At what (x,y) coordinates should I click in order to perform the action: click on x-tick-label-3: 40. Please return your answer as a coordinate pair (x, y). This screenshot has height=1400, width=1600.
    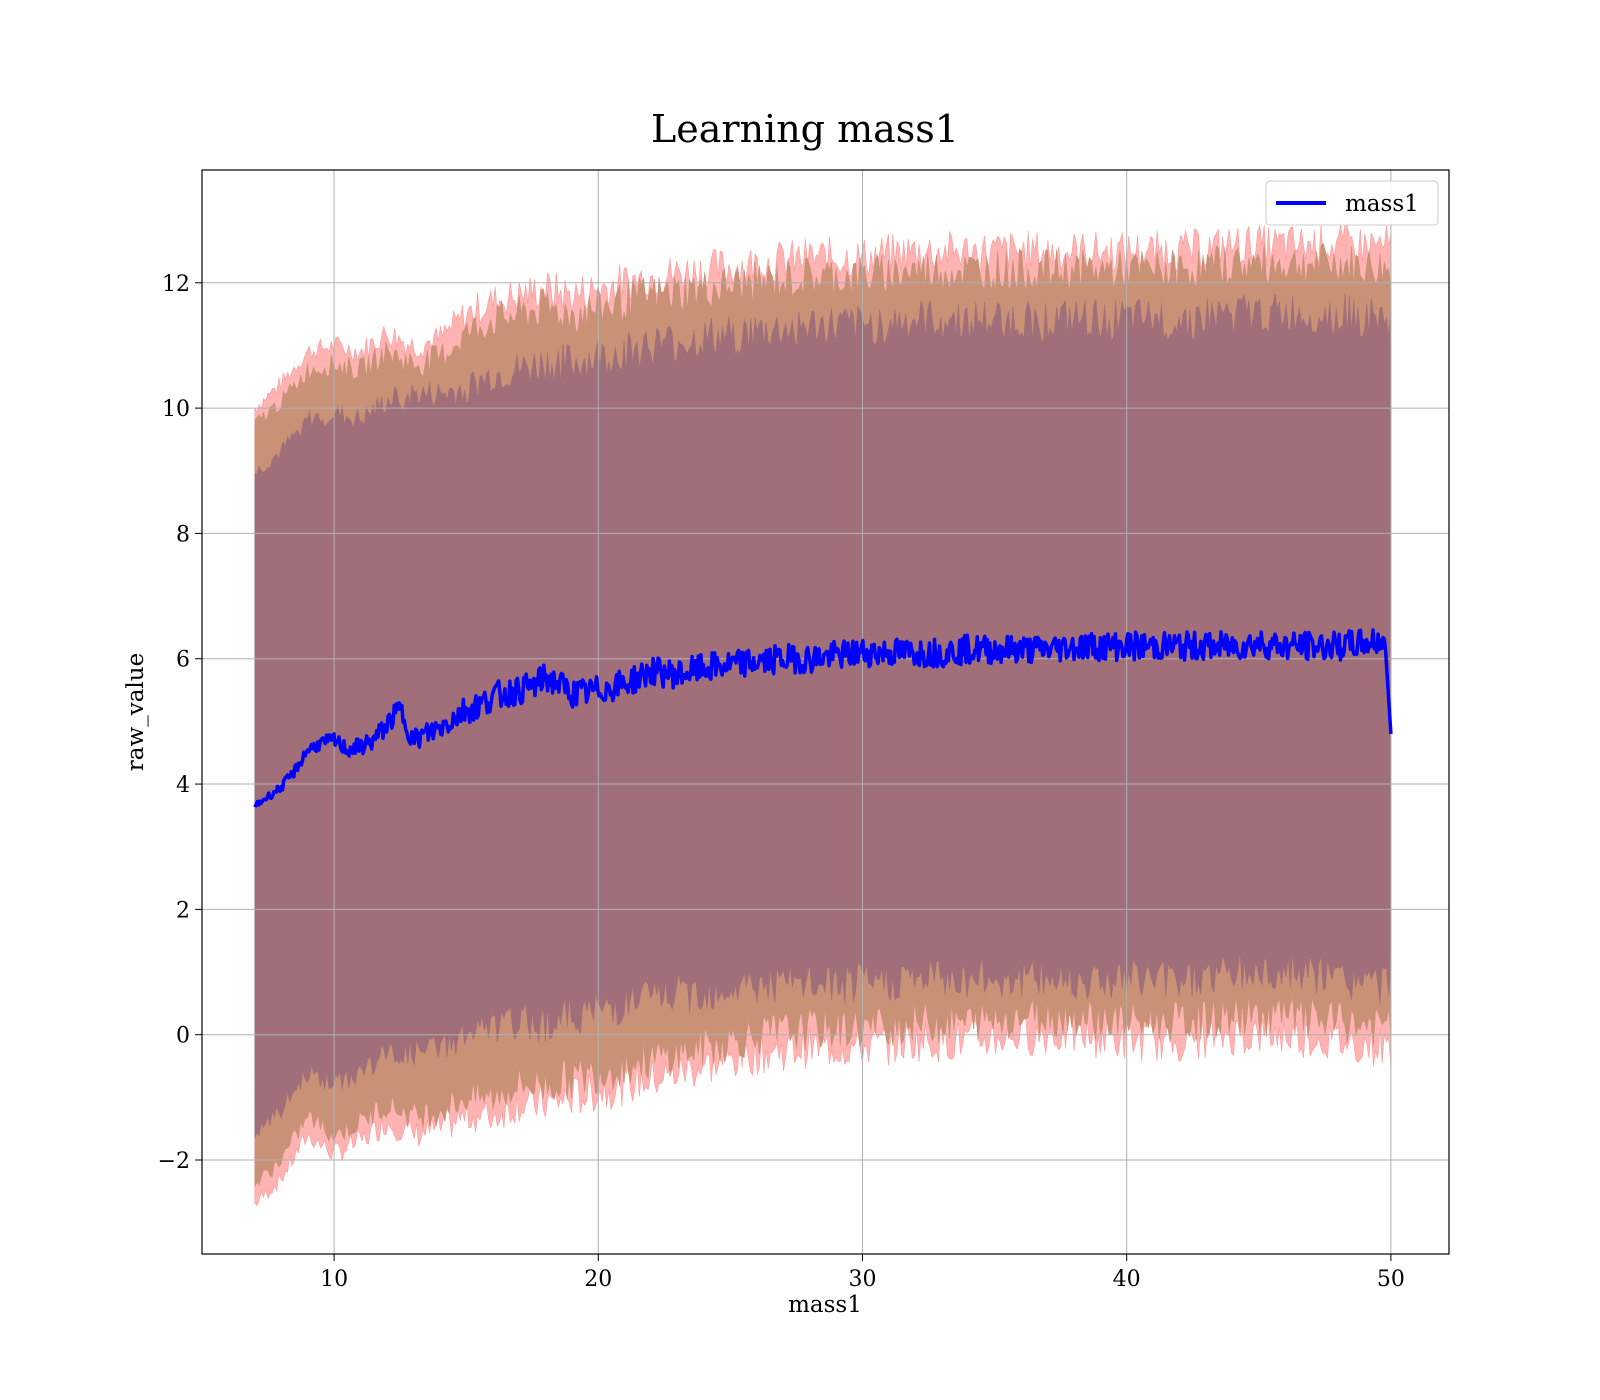
    Looking at the image, I should click on (1127, 1279).